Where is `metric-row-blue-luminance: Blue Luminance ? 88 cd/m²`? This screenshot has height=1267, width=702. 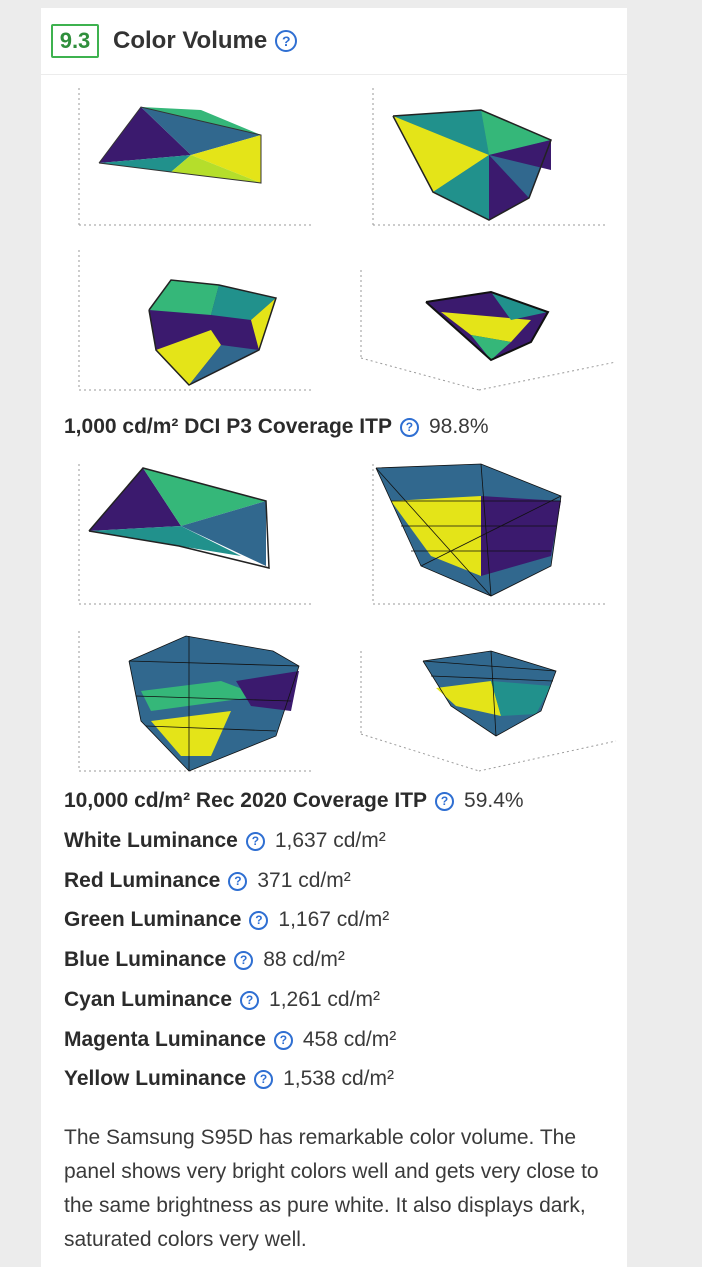
metric-row-blue-luminance: Blue Luminance ? 88 cd/m² is located at coordinates (204, 960).